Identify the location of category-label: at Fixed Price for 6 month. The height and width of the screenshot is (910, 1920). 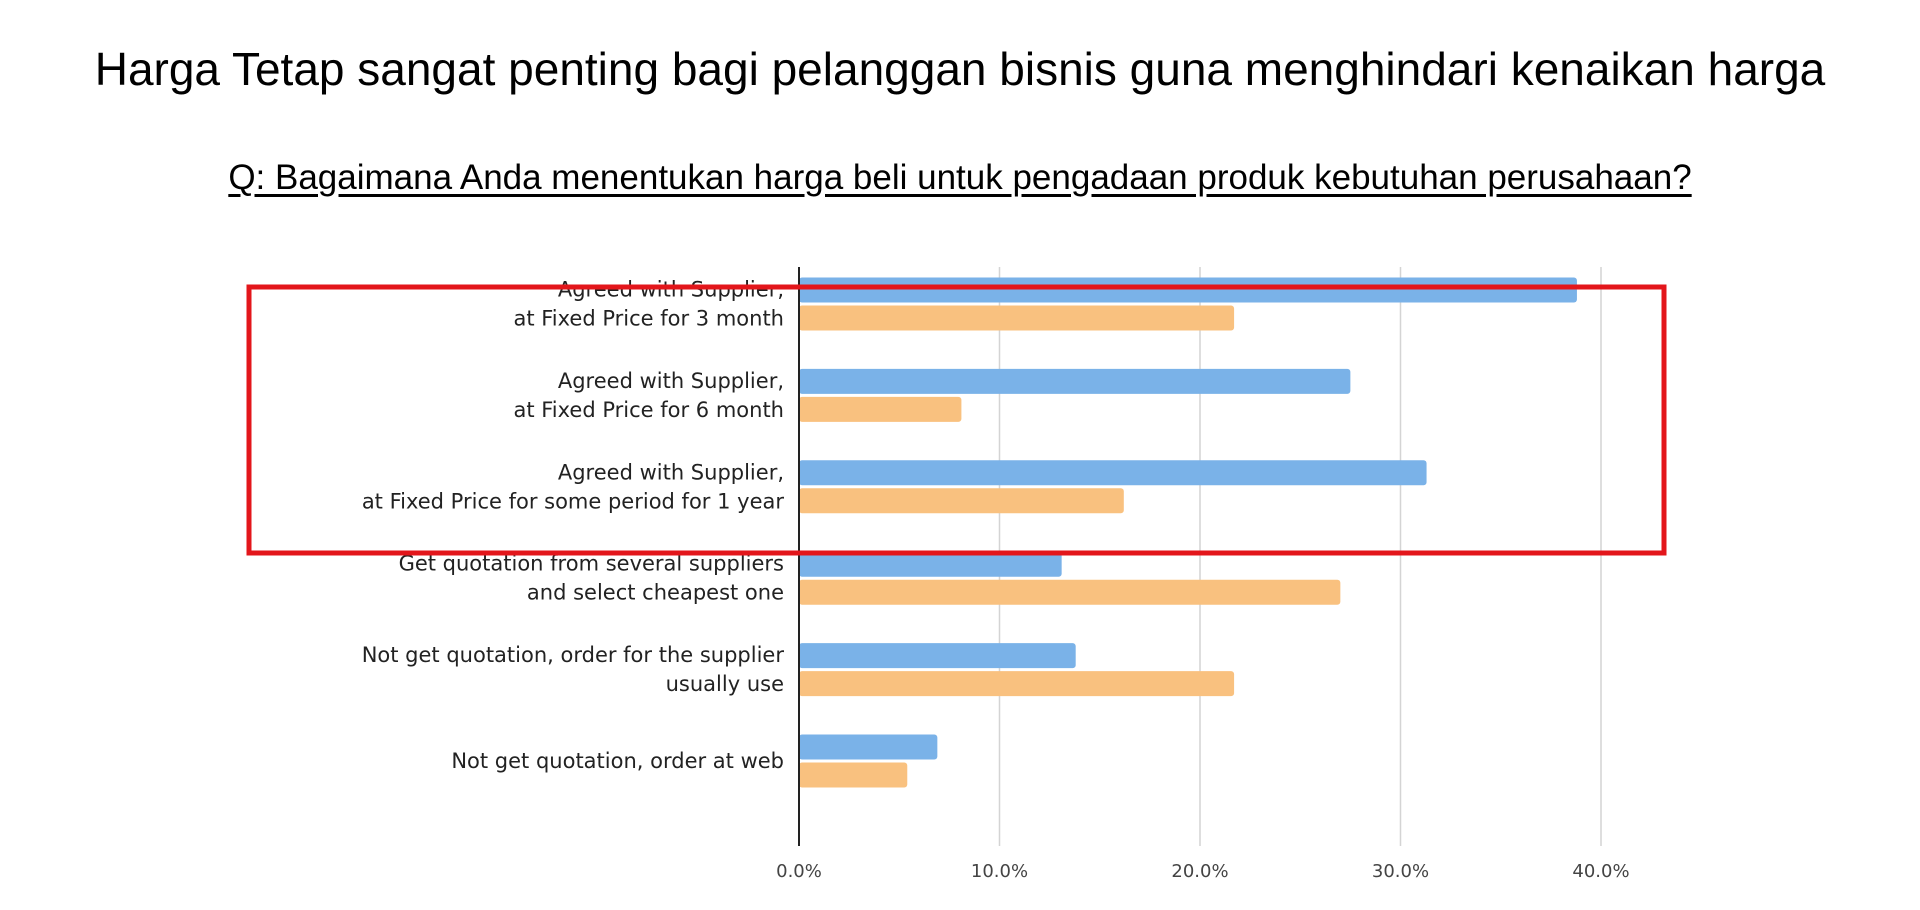
(648, 410).